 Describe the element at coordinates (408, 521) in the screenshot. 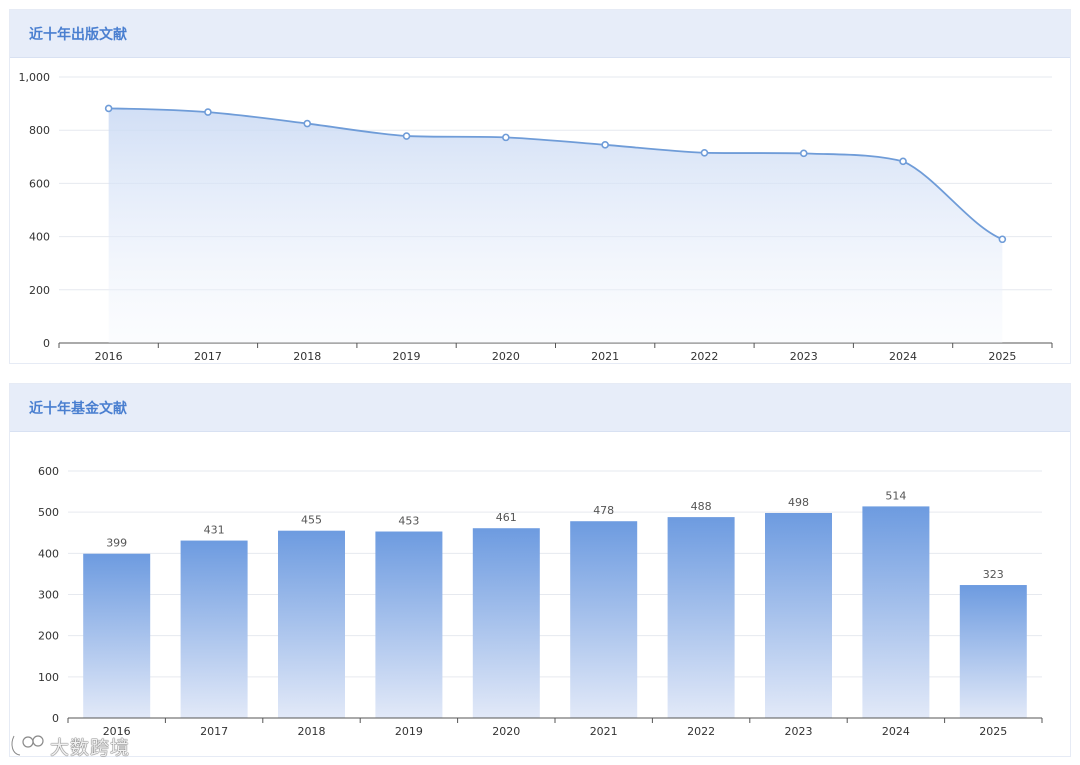

I see `bar-data-label: 453` at that location.